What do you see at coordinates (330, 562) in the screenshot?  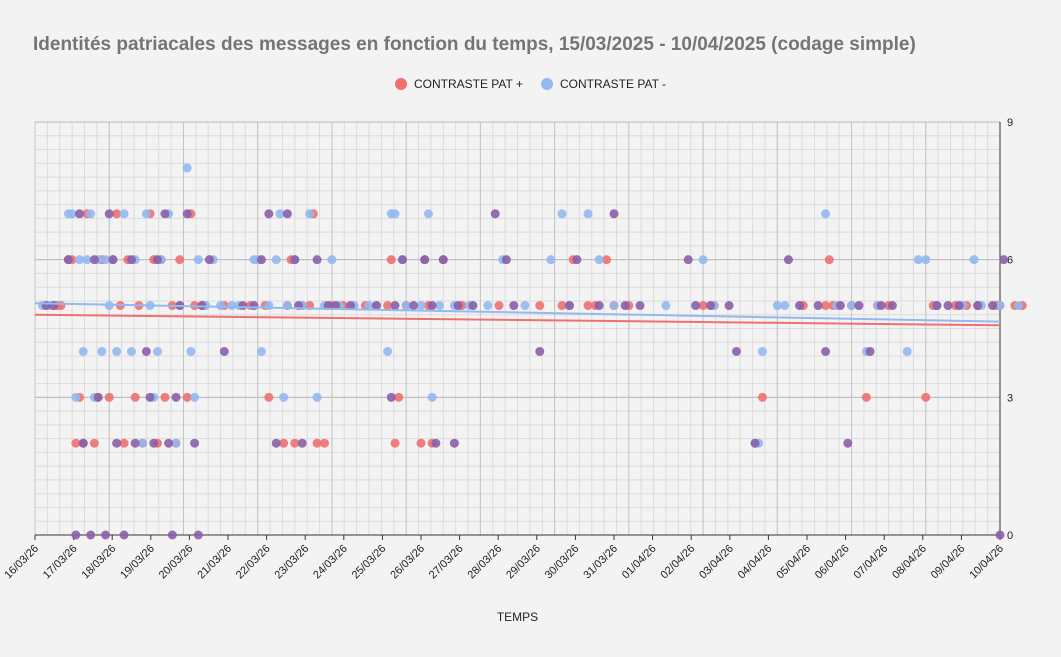 I see `x-tick-label: 24/03/26` at bounding box center [330, 562].